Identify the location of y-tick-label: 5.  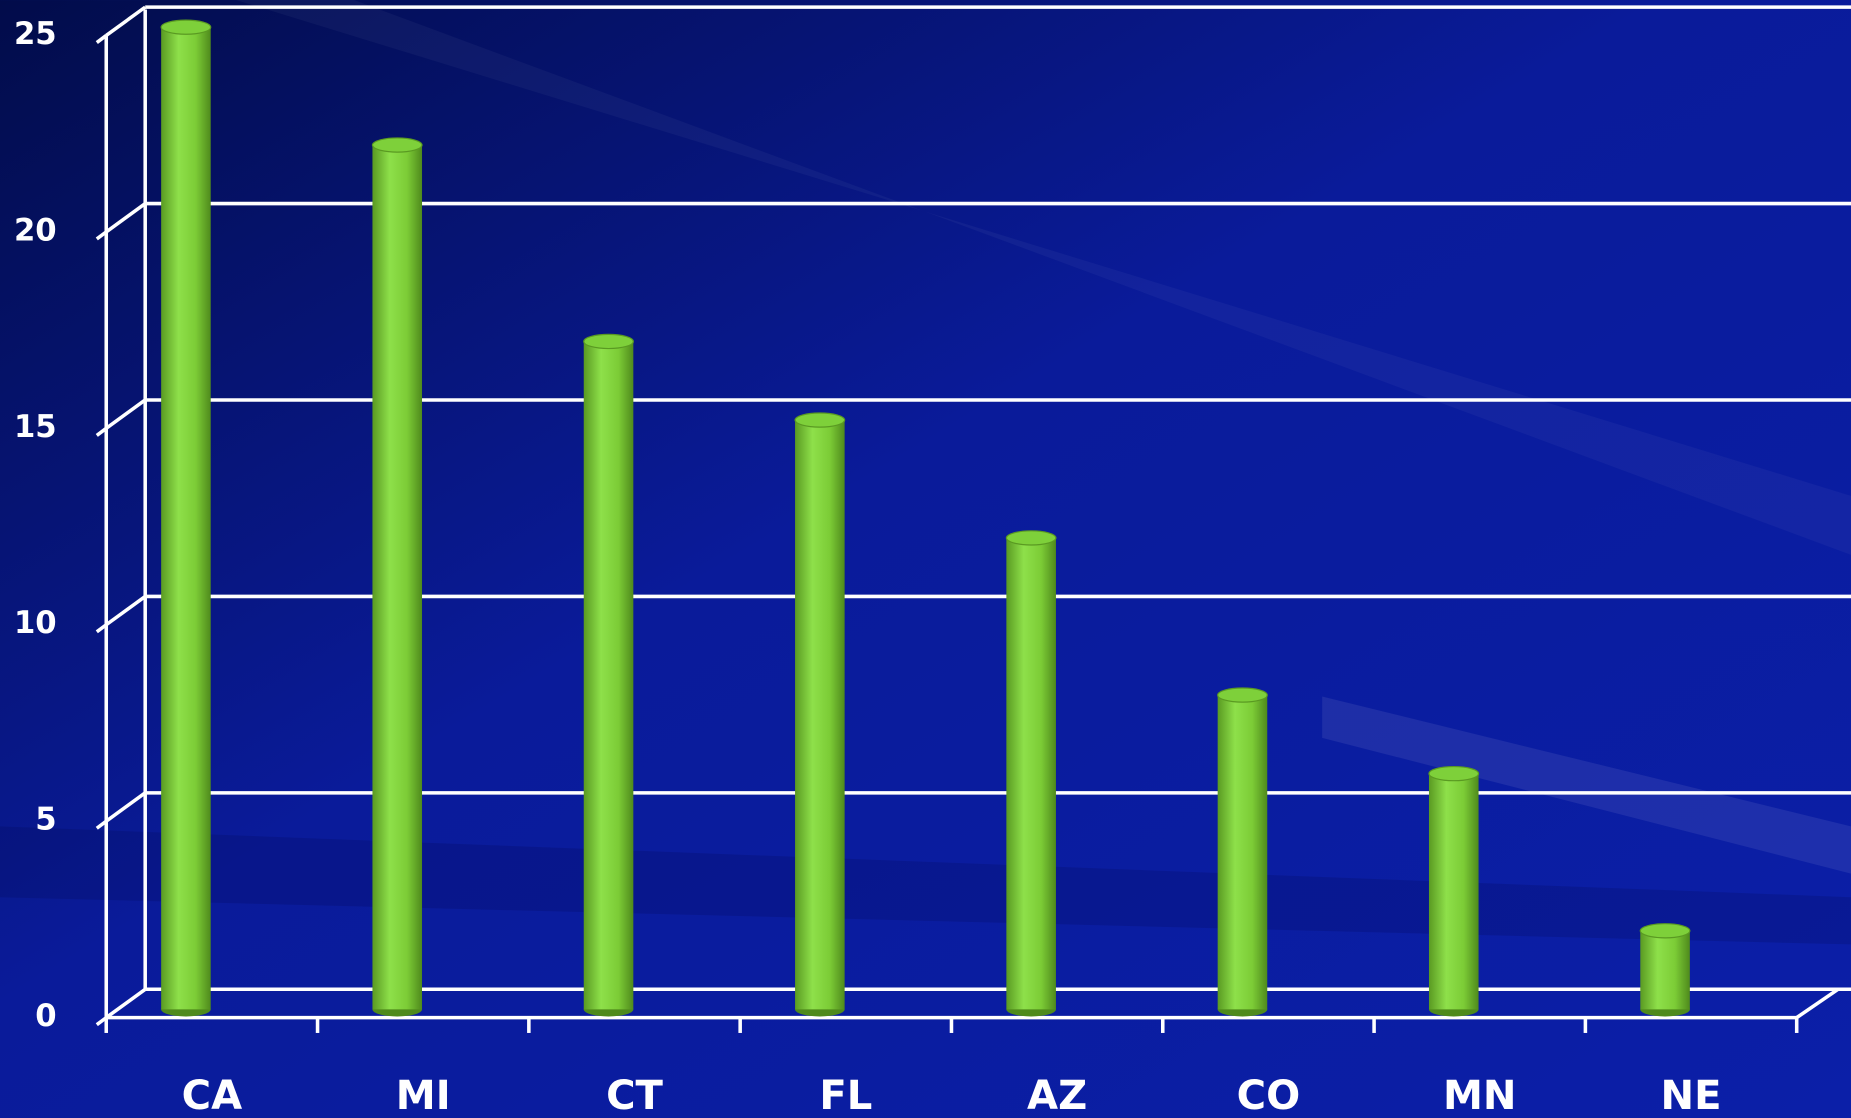
(45, 820).